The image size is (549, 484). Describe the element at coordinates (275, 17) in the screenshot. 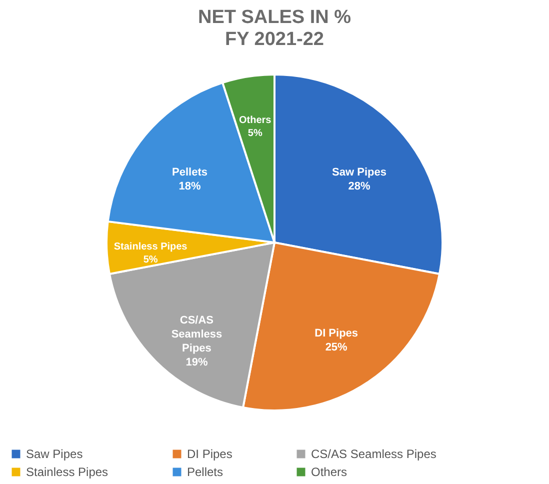

I see `chart-title: NET SALES IN %` at that location.